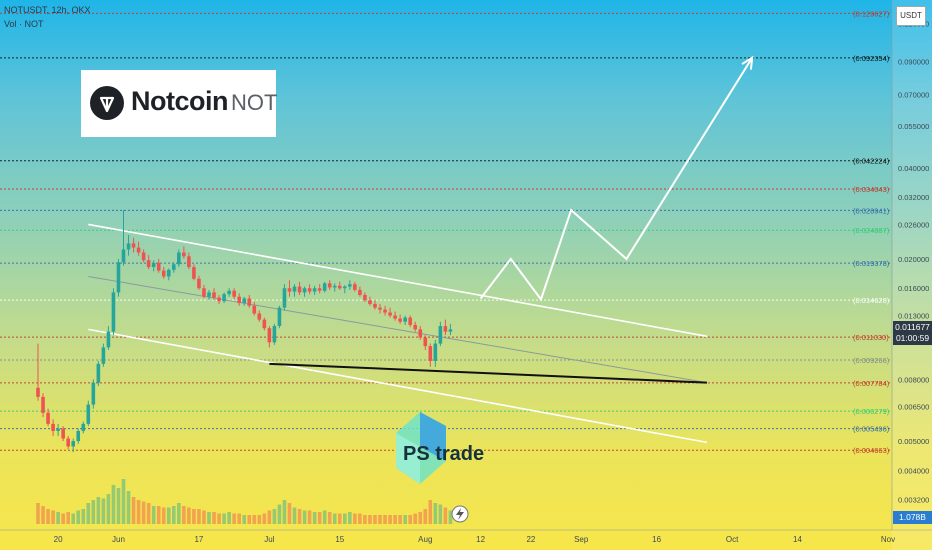 This screenshot has width=932, height=550. Describe the element at coordinates (913, 500) in the screenshot. I see `price-tick-label: 0.003200` at that location.